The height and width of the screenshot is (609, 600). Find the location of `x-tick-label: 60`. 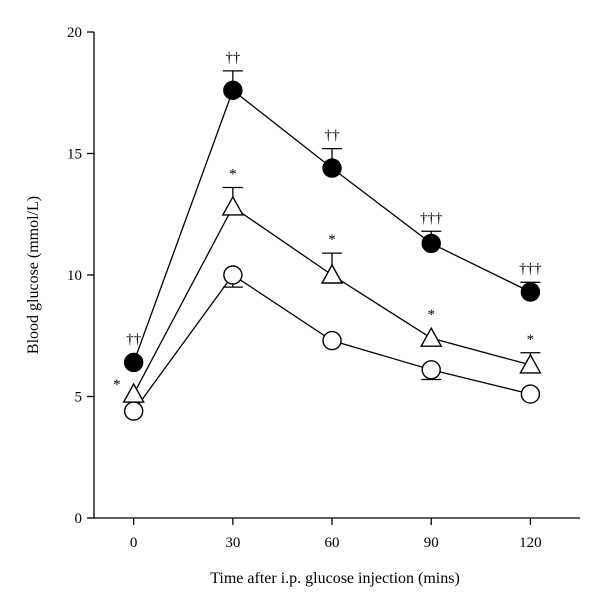

x-tick-label: 60 is located at coordinates (332, 543).